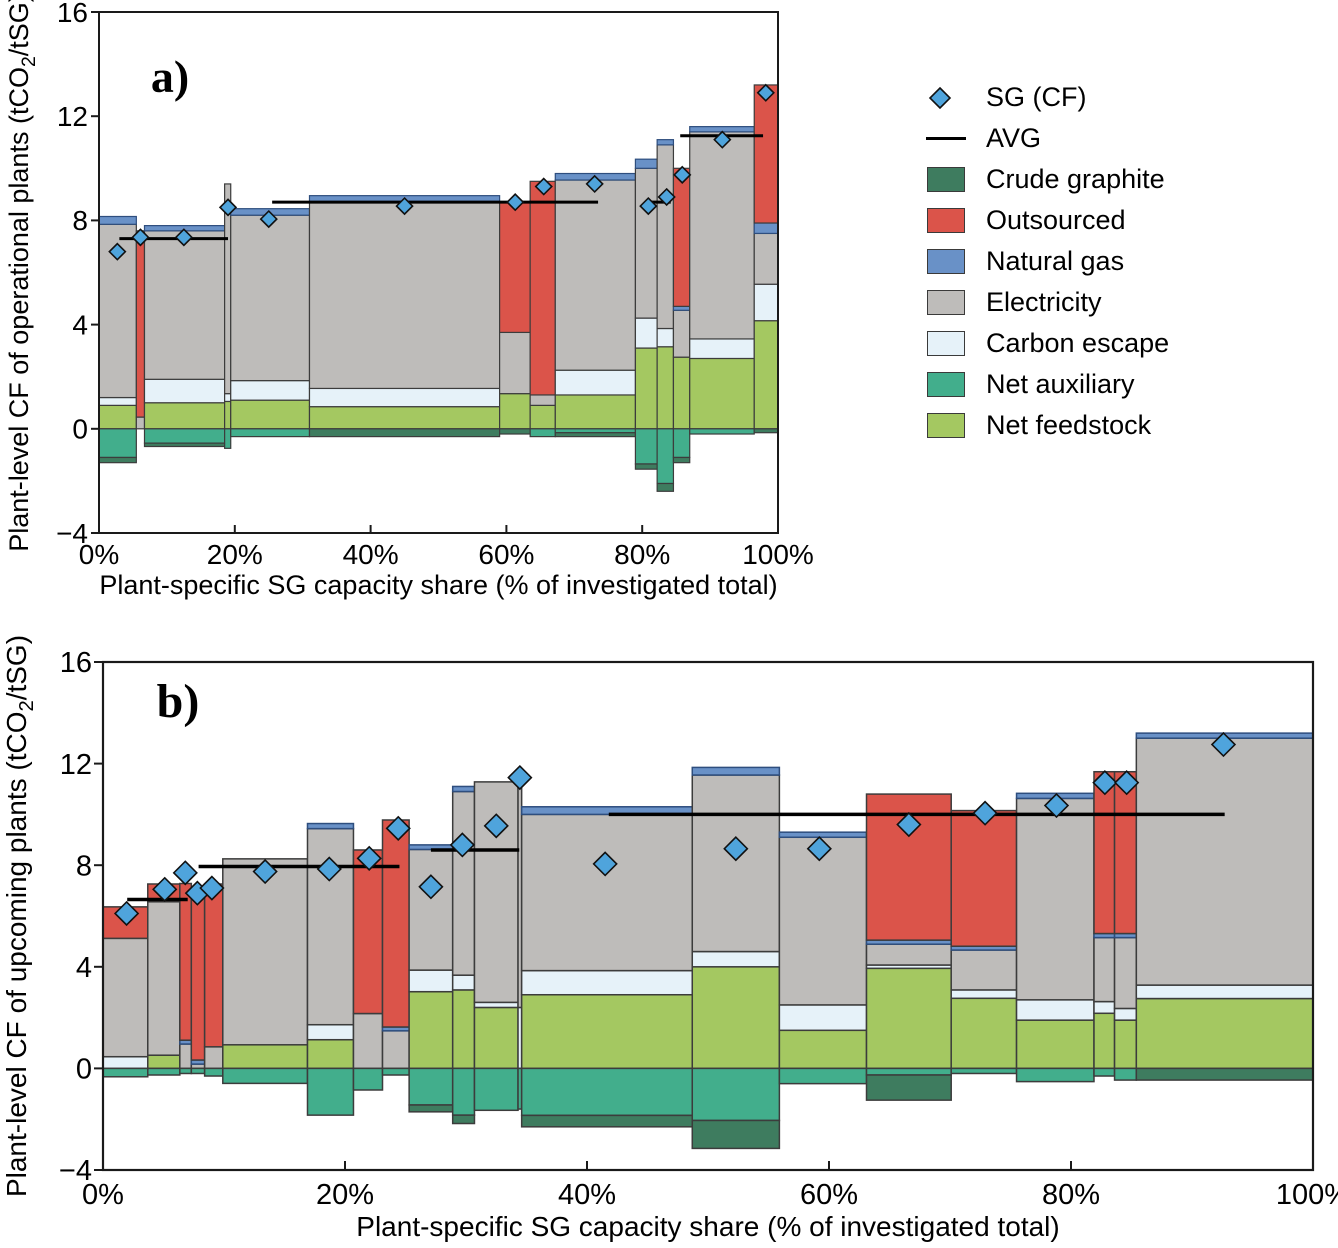 This screenshot has height=1248, width=1338. Describe the element at coordinates (1078, 343) in the screenshot. I see `legend-label: Carbon escape` at that location.